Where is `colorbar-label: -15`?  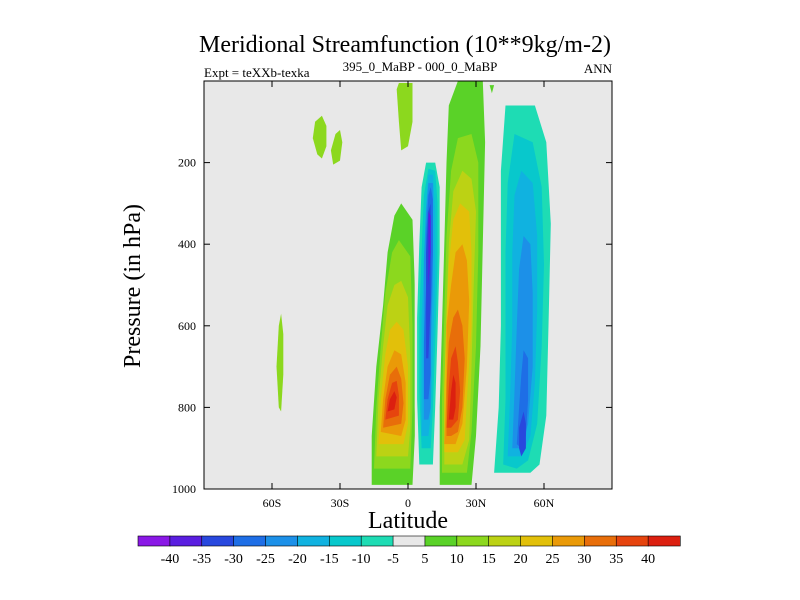
colorbar-label: -15 is located at coordinates (329, 559).